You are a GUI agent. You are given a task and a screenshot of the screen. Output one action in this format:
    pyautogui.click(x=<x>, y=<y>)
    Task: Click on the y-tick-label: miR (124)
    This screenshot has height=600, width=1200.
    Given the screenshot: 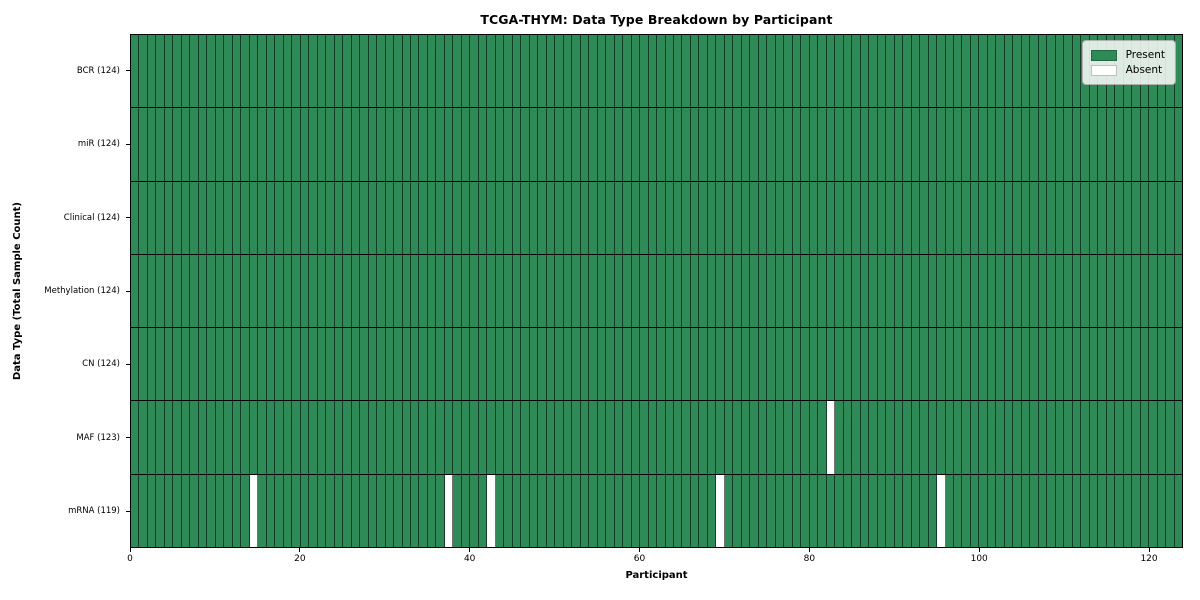 What is the action you would take?
    pyautogui.click(x=98, y=144)
    